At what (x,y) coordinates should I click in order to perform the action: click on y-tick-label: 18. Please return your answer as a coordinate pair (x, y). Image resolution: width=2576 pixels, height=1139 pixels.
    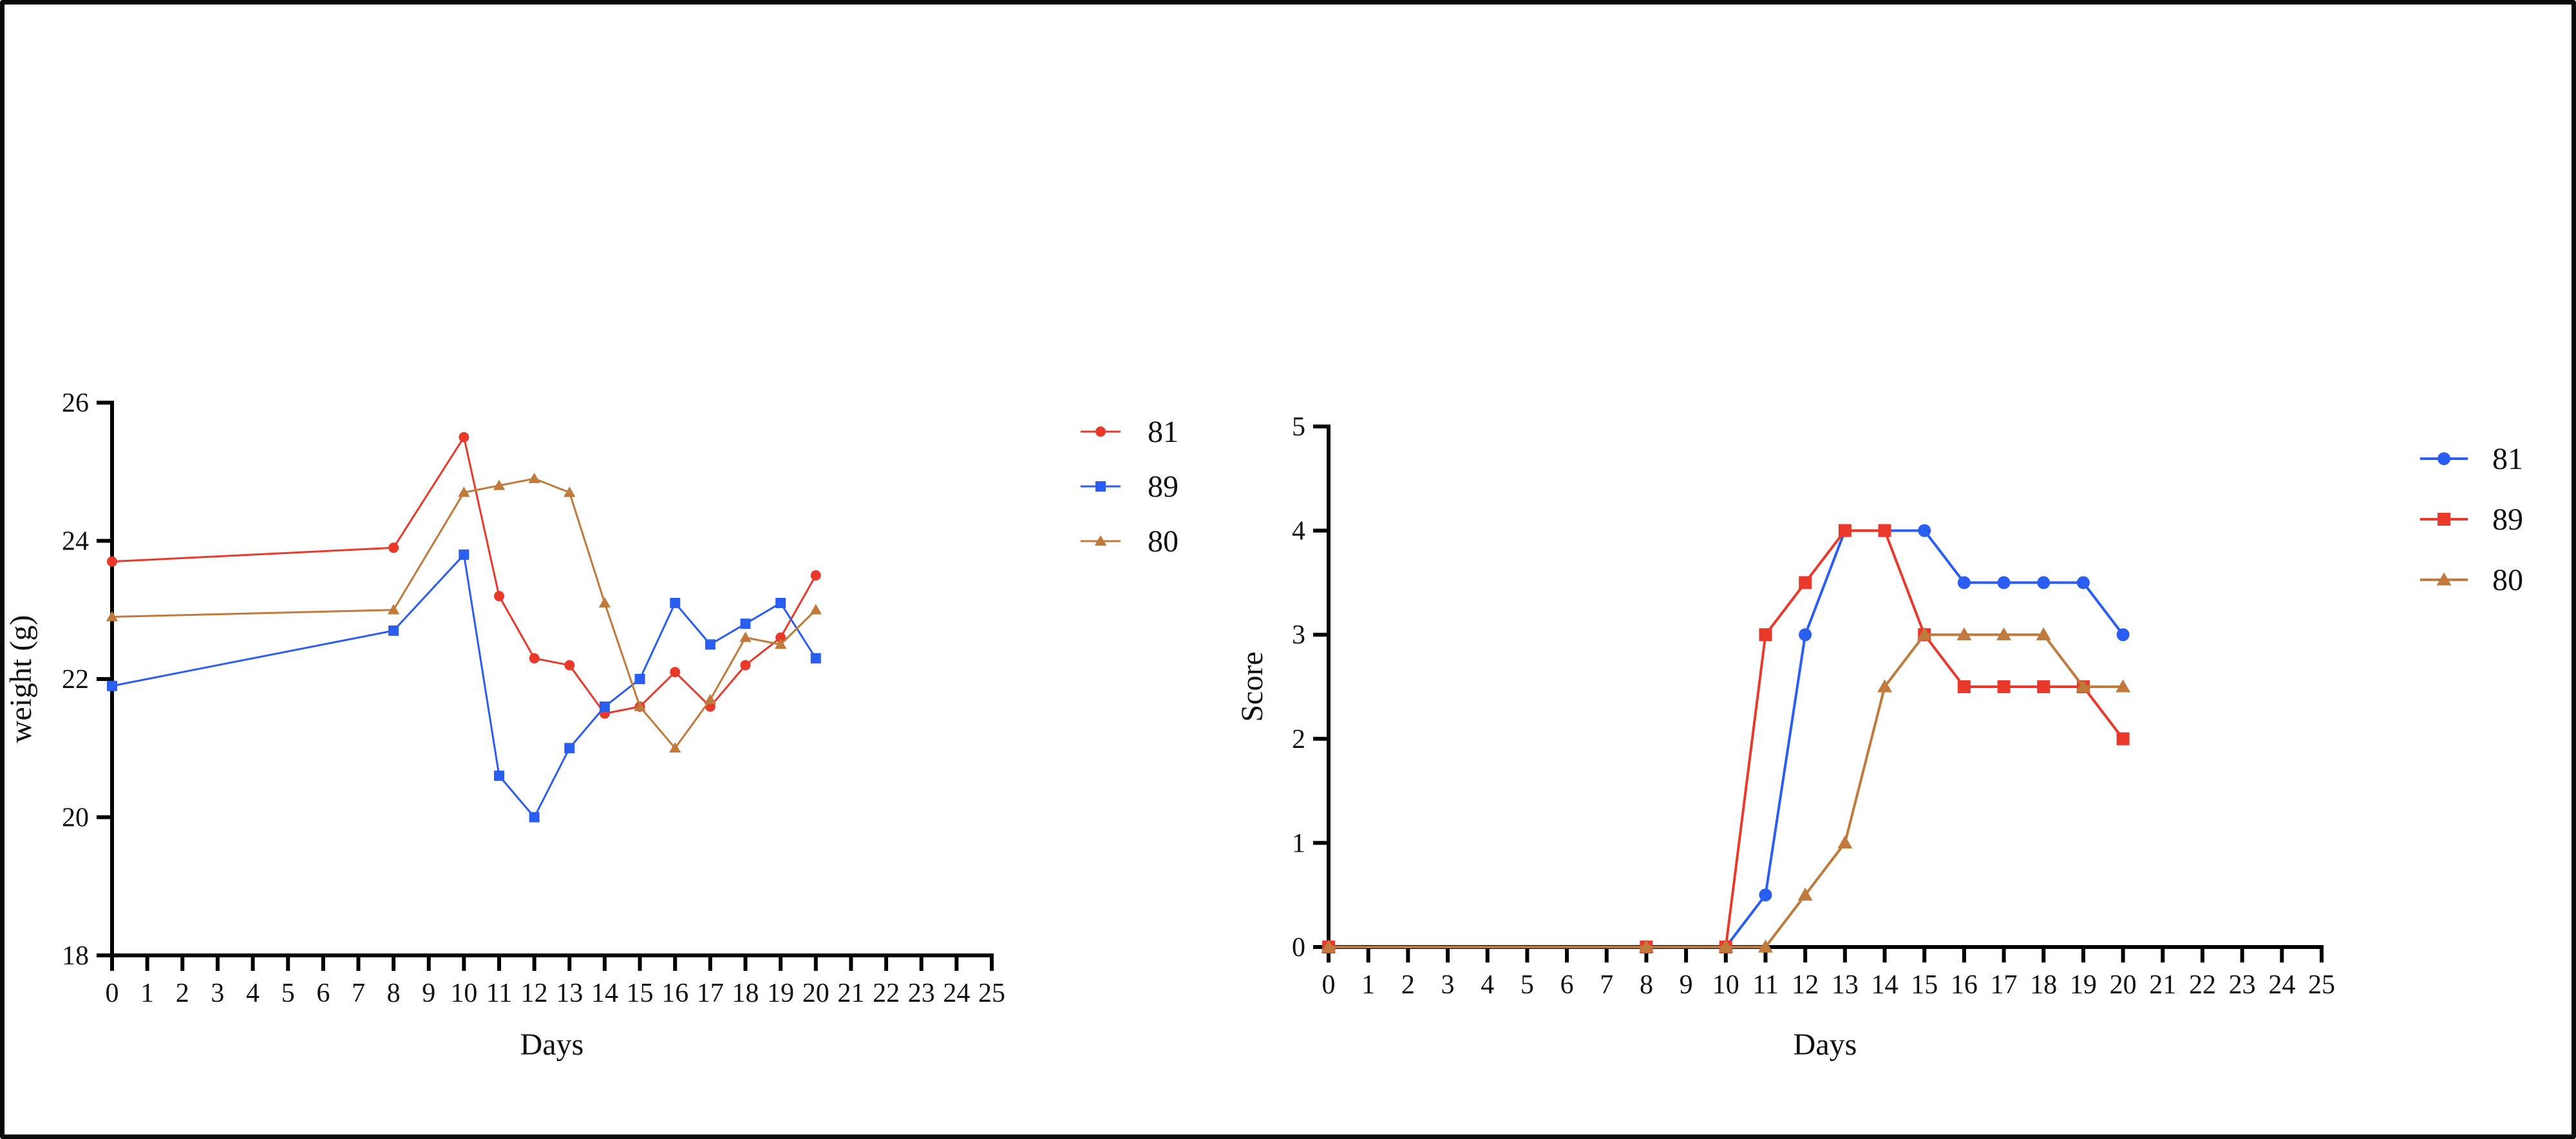
    Looking at the image, I should click on (75, 956).